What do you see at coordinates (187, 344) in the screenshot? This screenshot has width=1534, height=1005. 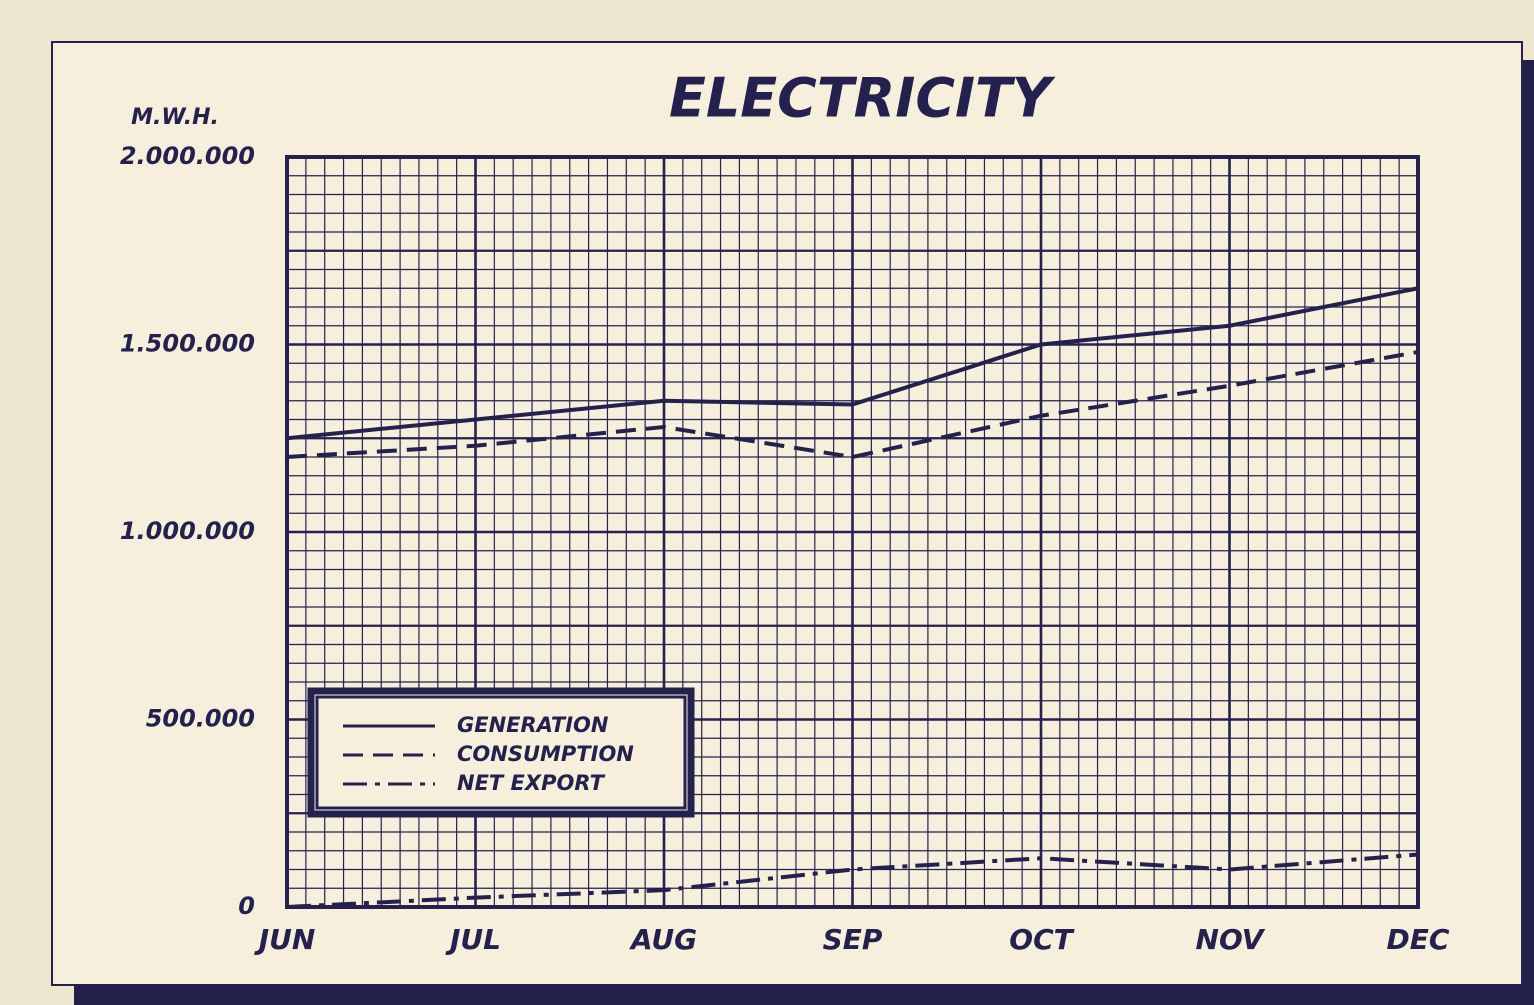 I see `y-tick-label: 1.500.000` at bounding box center [187, 344].